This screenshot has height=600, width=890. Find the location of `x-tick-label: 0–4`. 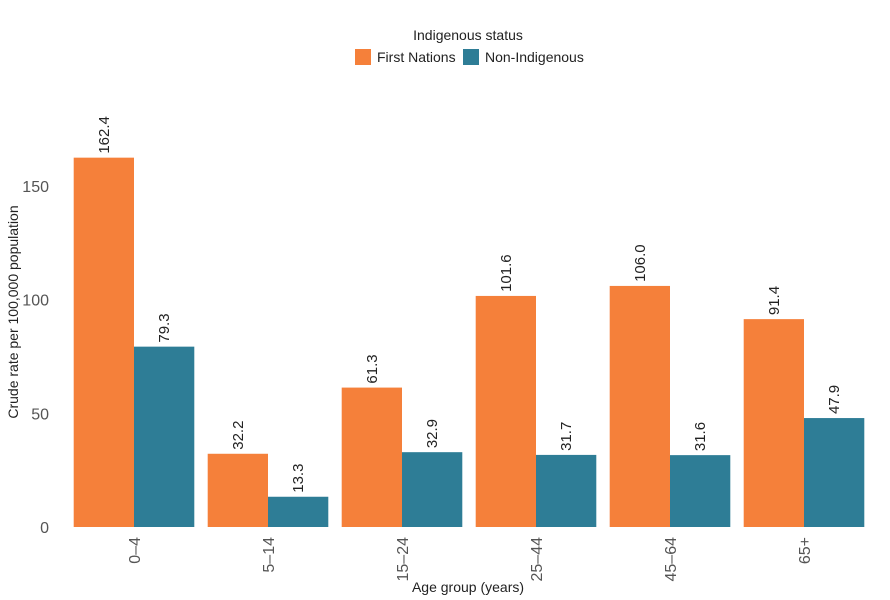

x-tick-label: 0–4 is located at coordinates (135, 550).